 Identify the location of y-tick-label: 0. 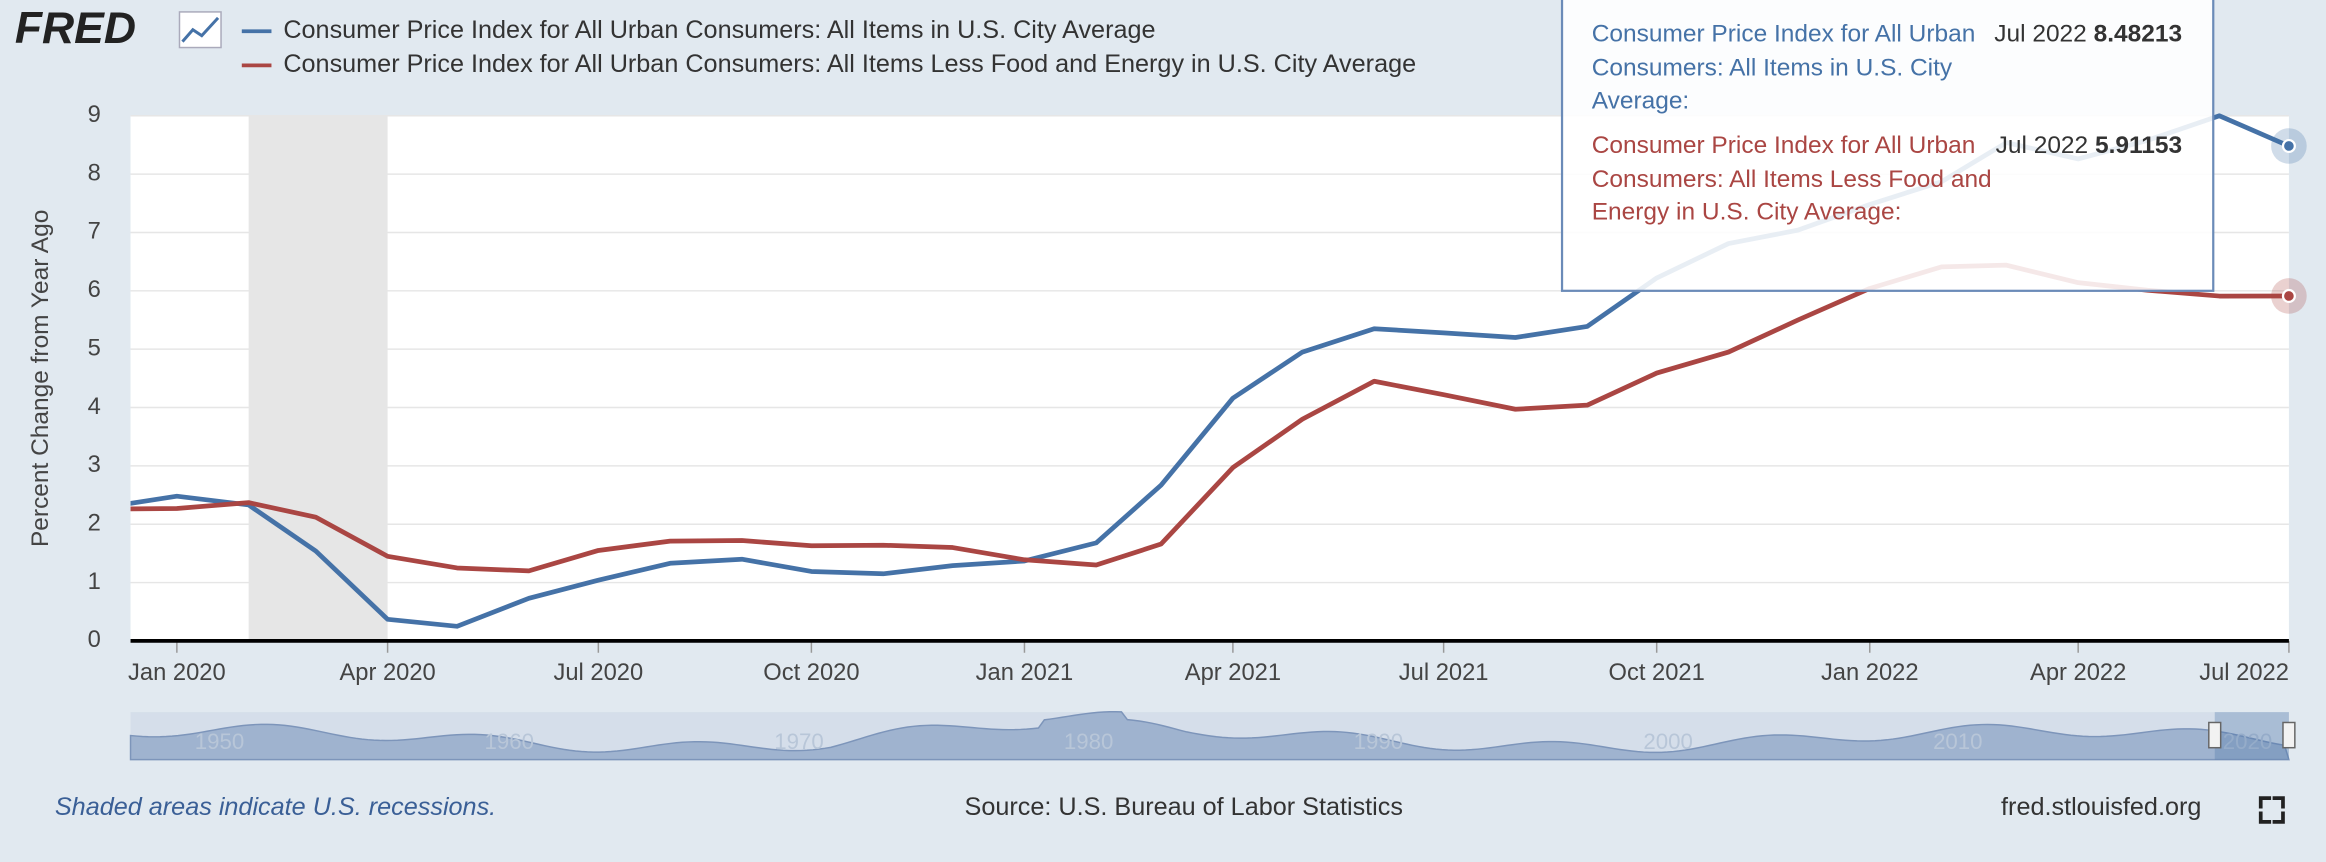
(94, 640).